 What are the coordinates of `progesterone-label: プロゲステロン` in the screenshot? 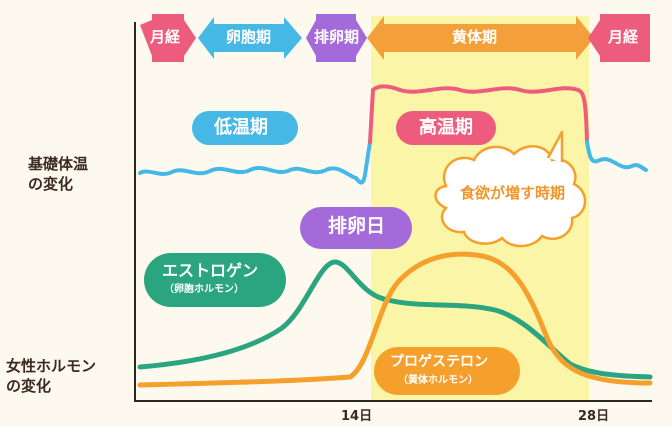 It's located at (439, 362).